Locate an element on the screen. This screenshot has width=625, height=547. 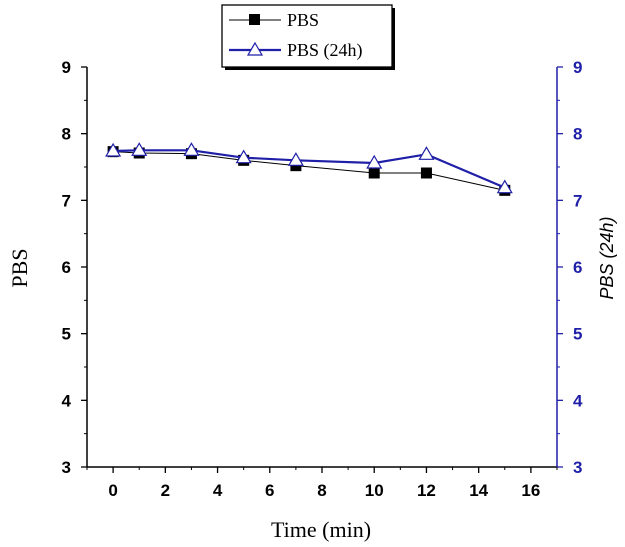
legend-marker-pbs24h is located at coordinates (255, 48).